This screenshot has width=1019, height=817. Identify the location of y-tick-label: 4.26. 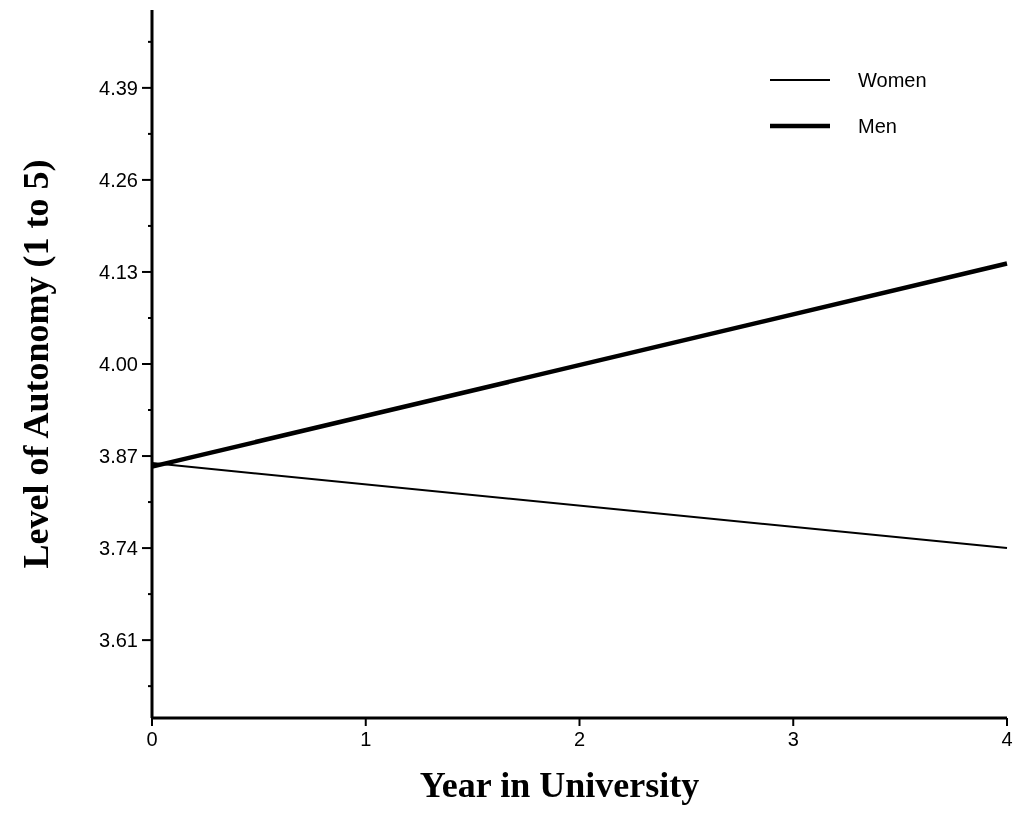
(118, 179).